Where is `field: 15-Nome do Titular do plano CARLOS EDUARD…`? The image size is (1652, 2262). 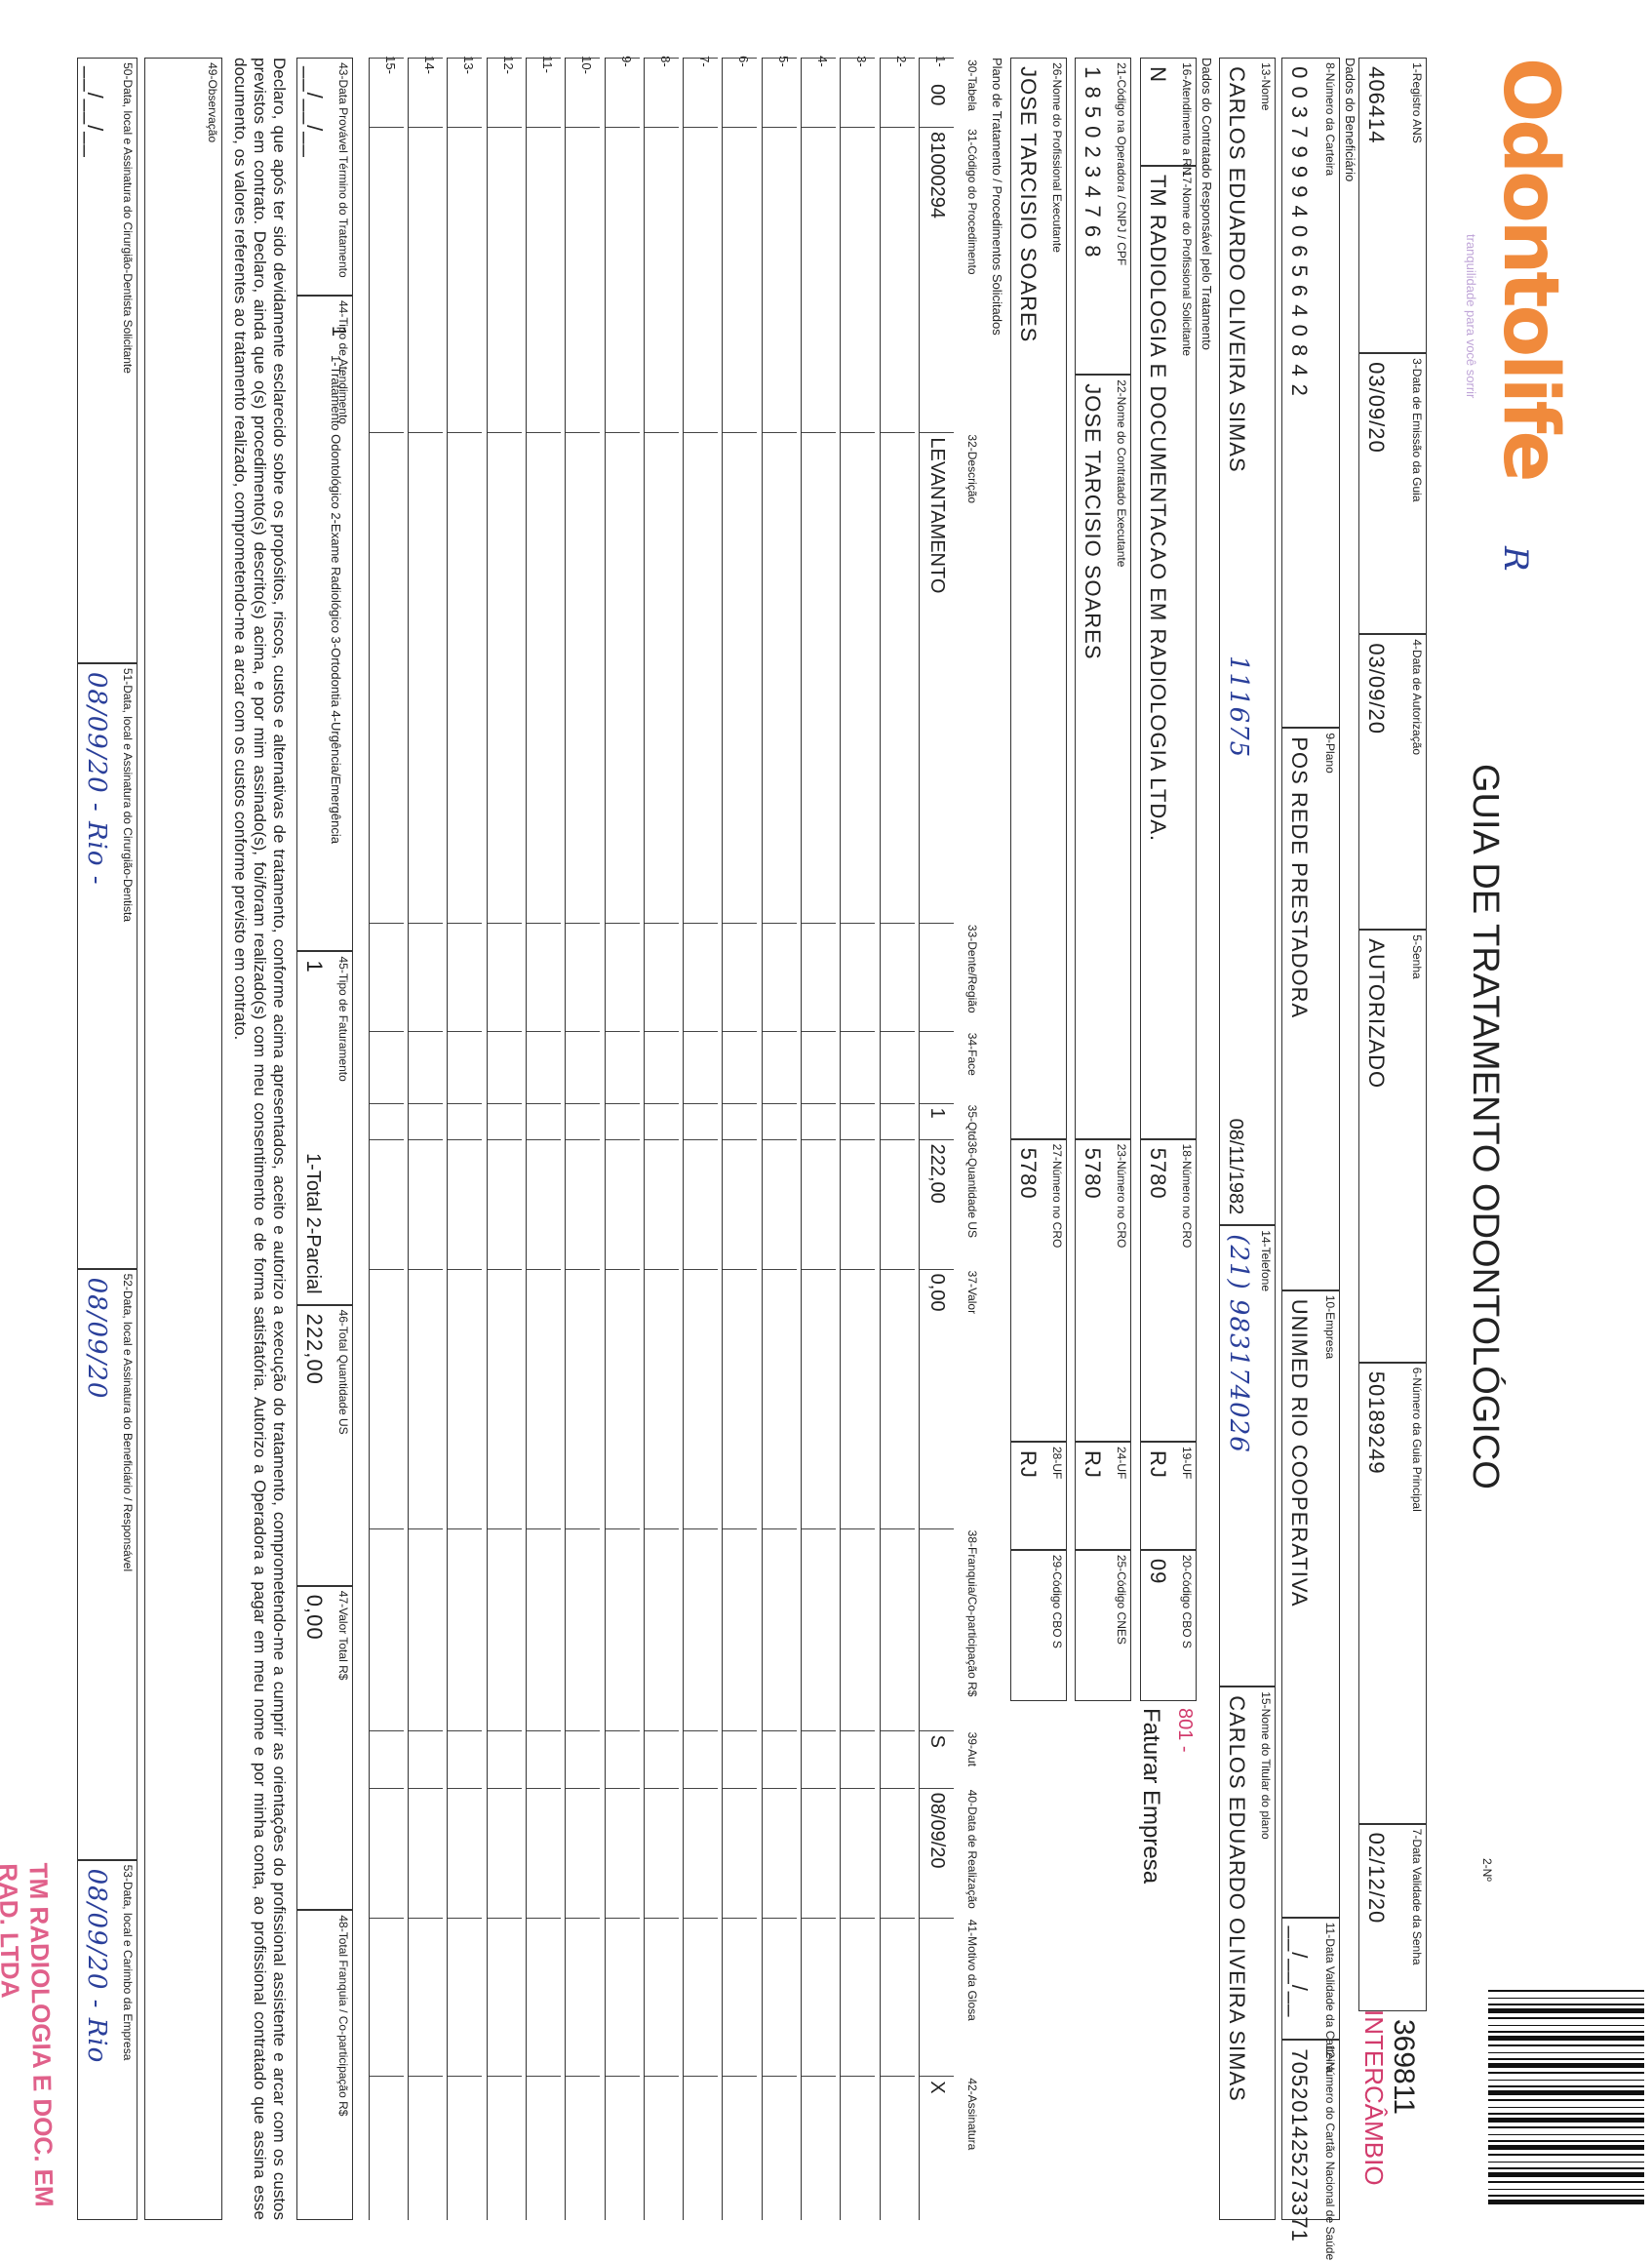
field: 15-Nome do Titular do plano CARLOS EDUARD… is located at coordinates (1247, 1954).